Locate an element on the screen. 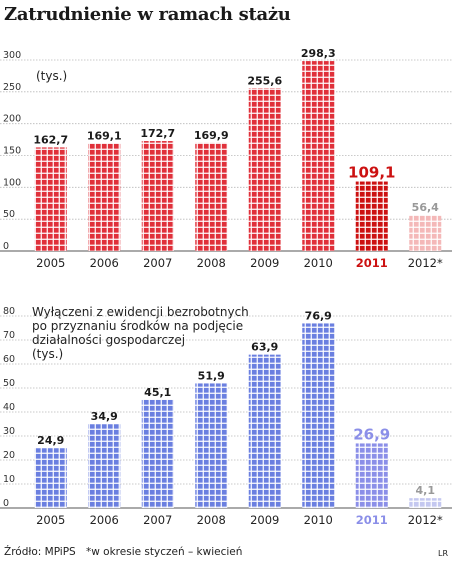 Image resolution: width=456 pixels, height=570 pixels. source-note: Źródło: MPiPS is located at coordinates (40, 552).